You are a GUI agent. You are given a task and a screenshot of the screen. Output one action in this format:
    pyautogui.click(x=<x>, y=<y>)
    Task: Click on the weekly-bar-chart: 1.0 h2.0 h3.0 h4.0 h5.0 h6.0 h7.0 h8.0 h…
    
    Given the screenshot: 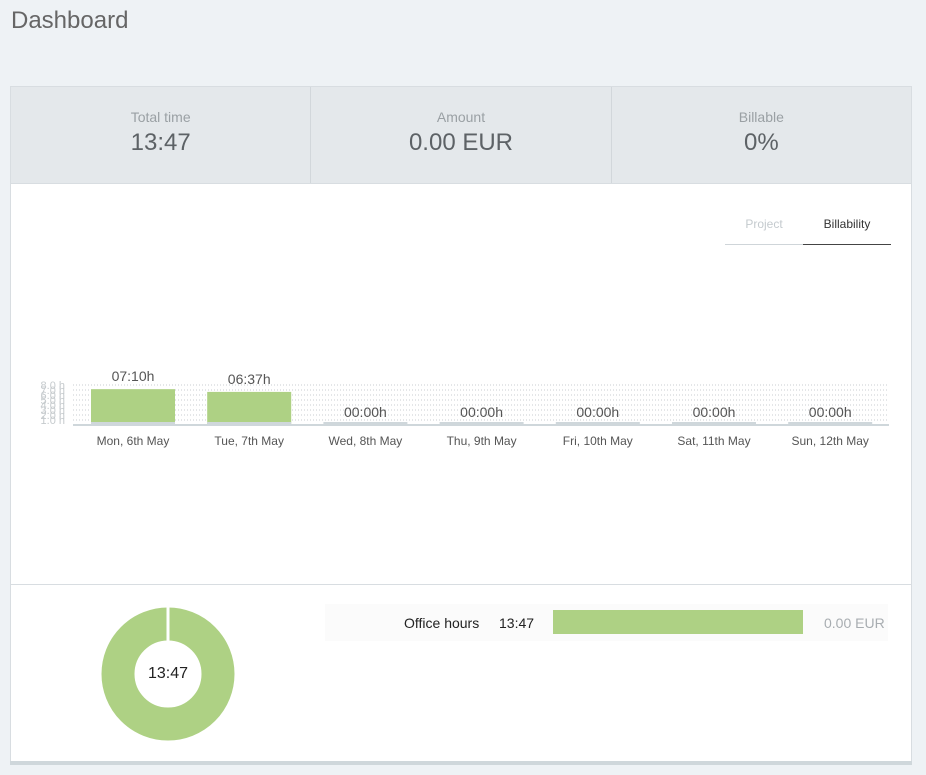 What is the action you would take?
    pyautogui.click(x=465, y=408)
    